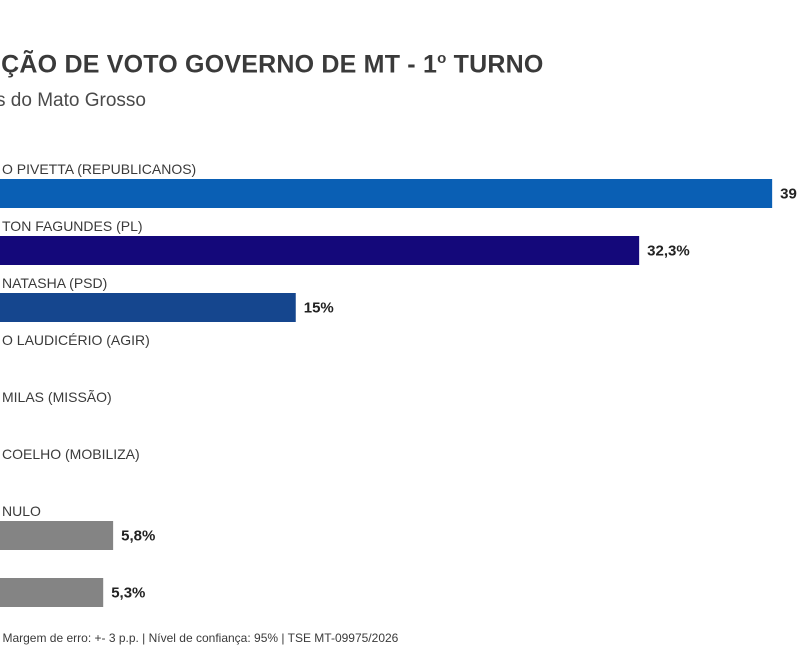 The height and width of the screenshot is (667, 800). What do you see at coordinates (319, 308) in the screenshot?
I see `bar-value-row-3: 15%` at bounding box center [319, 308].